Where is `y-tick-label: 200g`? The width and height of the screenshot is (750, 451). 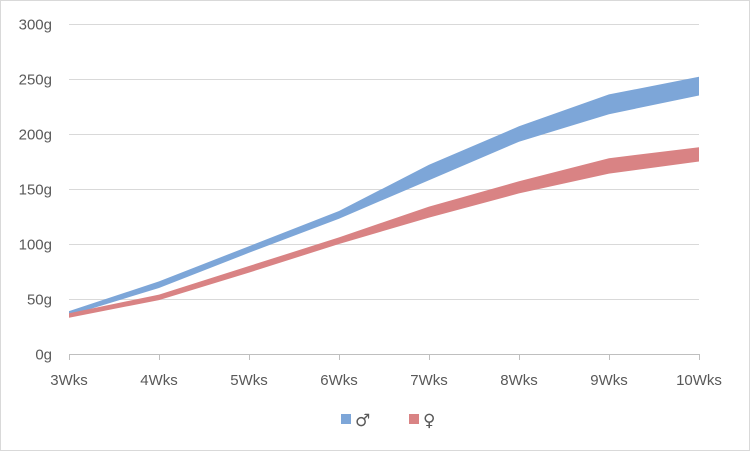
y-tick-label: 200g is located at coordinates (35, 135).